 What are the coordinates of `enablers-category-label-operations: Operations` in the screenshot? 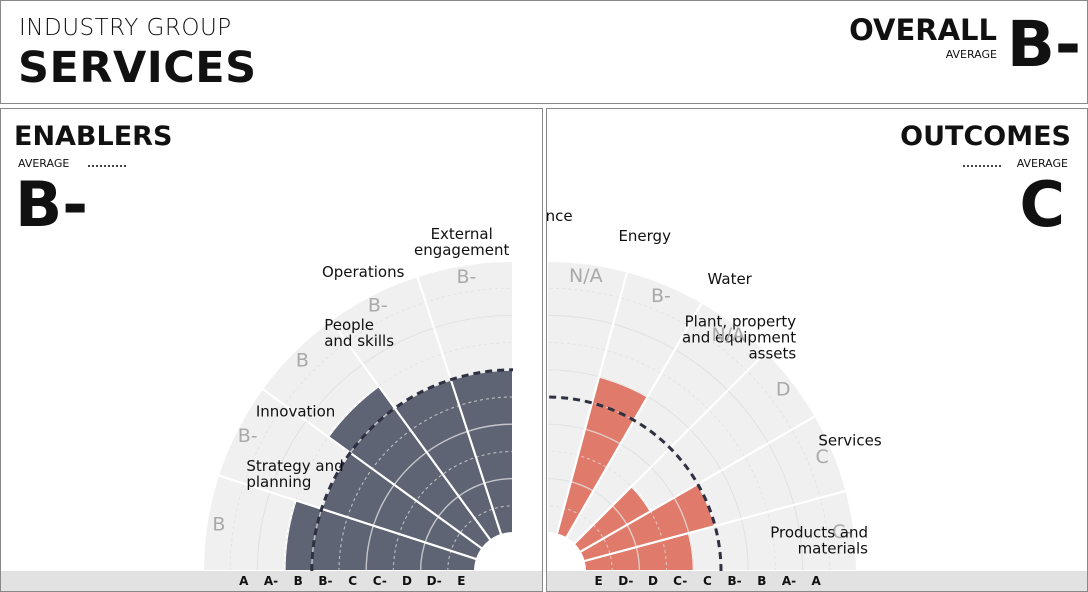 It's located at (363, 272).